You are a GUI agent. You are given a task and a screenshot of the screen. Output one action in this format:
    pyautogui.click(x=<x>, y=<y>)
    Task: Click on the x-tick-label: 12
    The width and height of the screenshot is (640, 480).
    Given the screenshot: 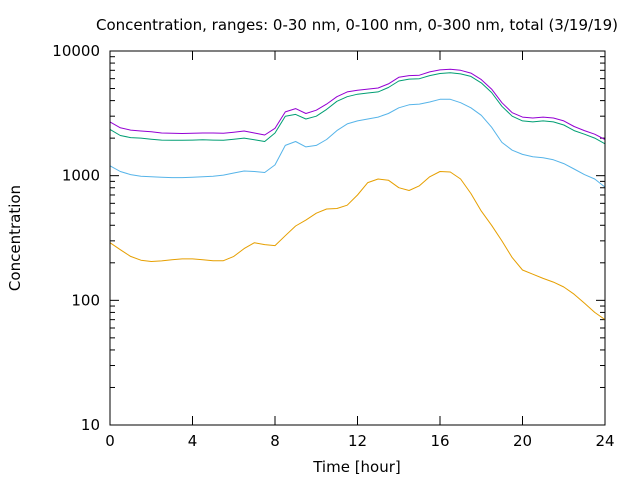 What is the action you would take?
    pyautogui.click(x=357, y=441)
    